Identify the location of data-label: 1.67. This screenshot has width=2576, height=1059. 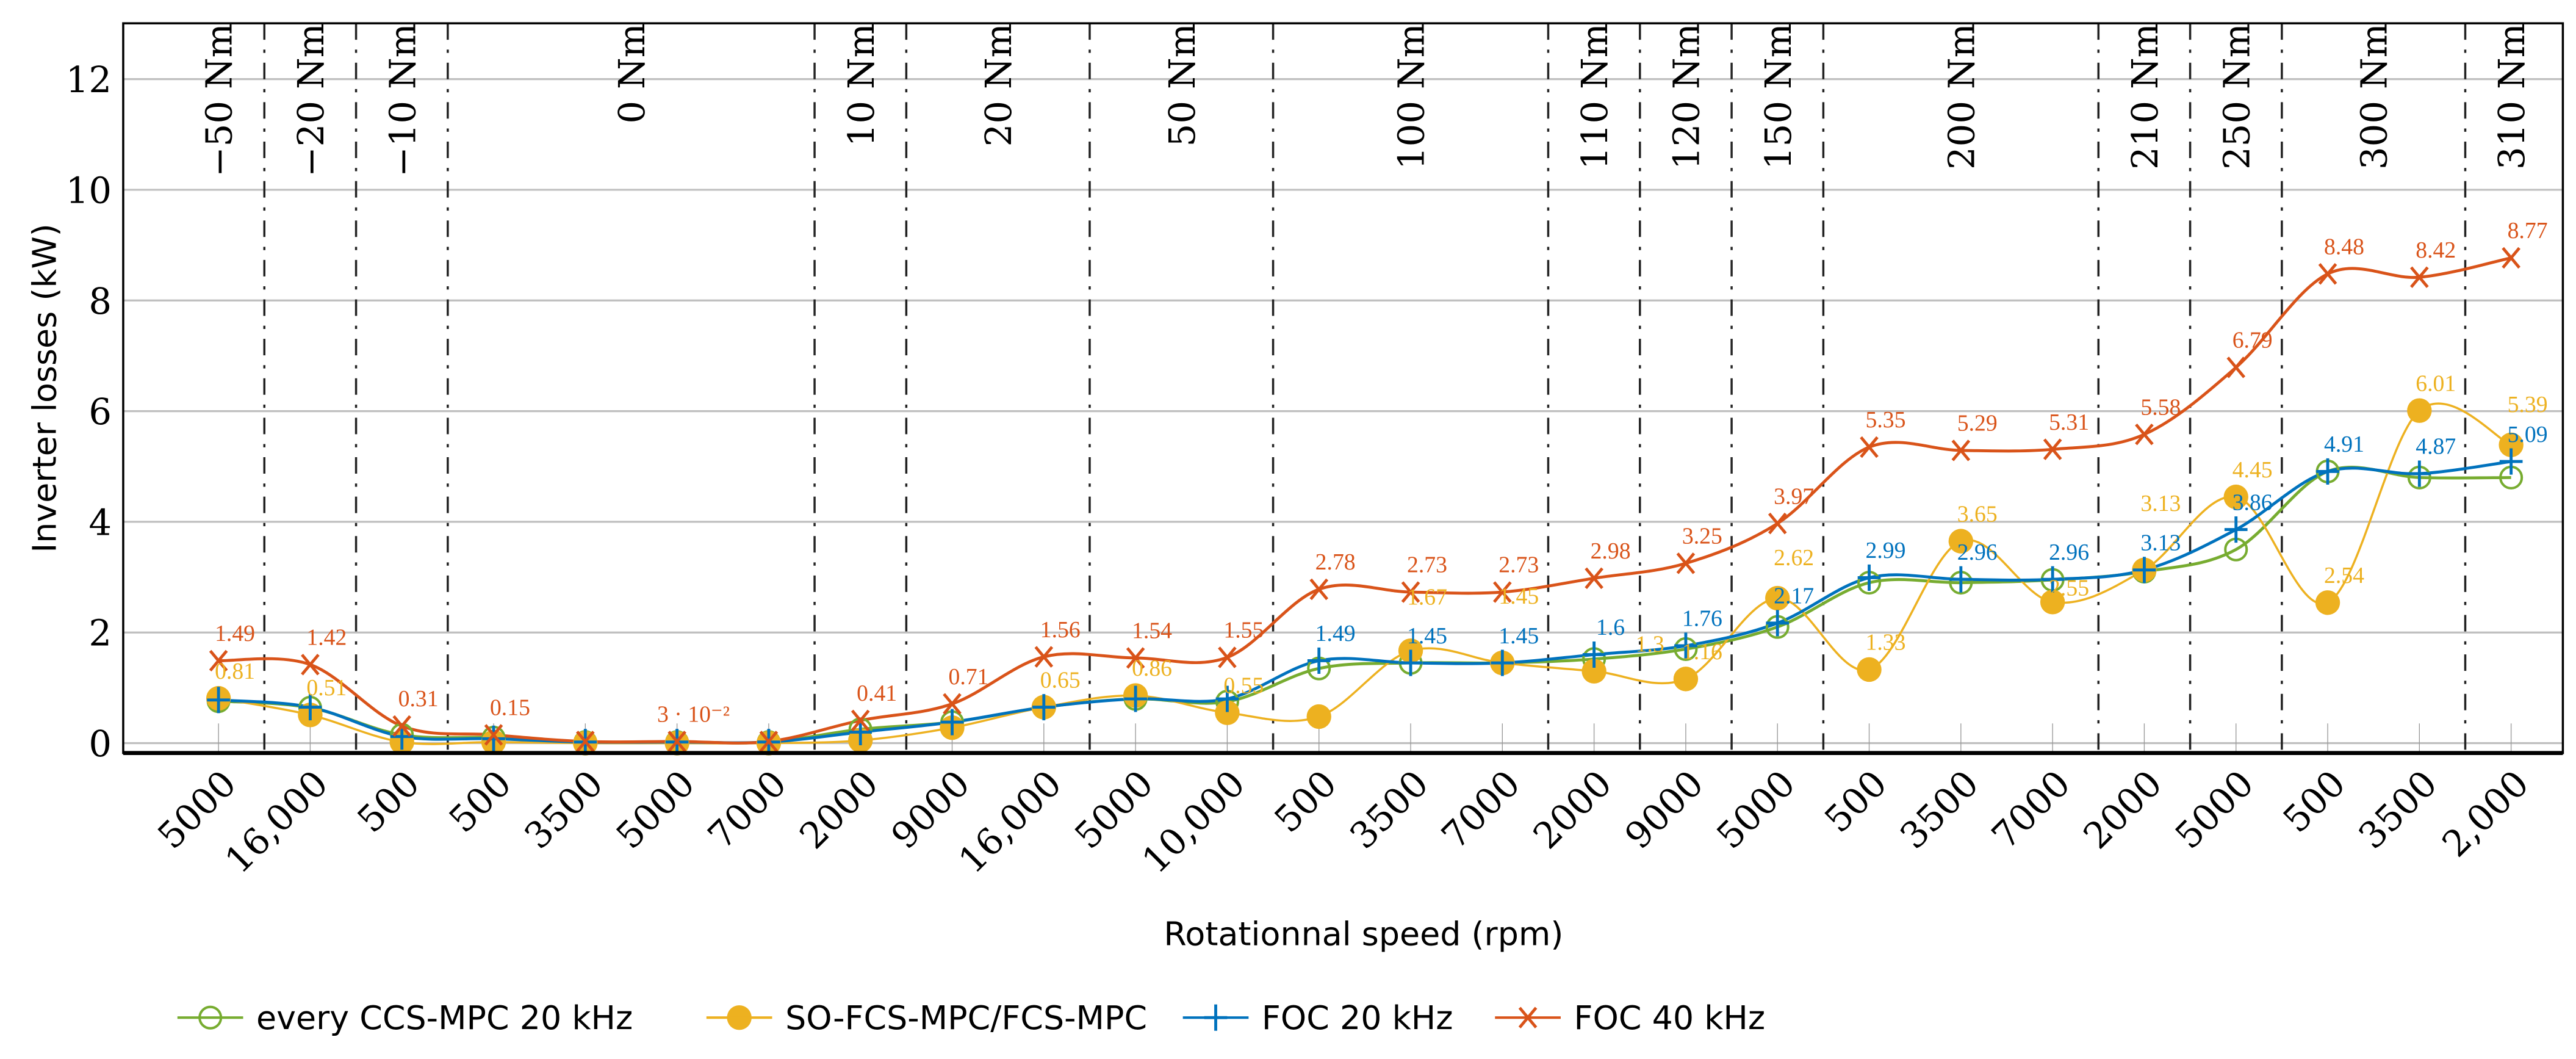
(1427, 598).